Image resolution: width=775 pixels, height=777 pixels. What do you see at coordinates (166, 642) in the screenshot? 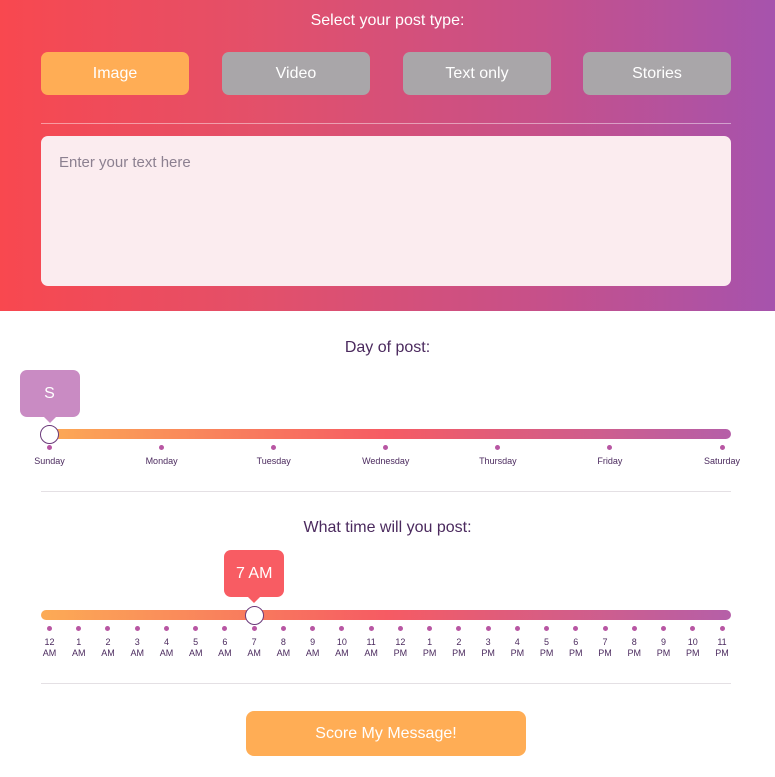
I see `tick-hour: 4` at bounding box center [166, 642].